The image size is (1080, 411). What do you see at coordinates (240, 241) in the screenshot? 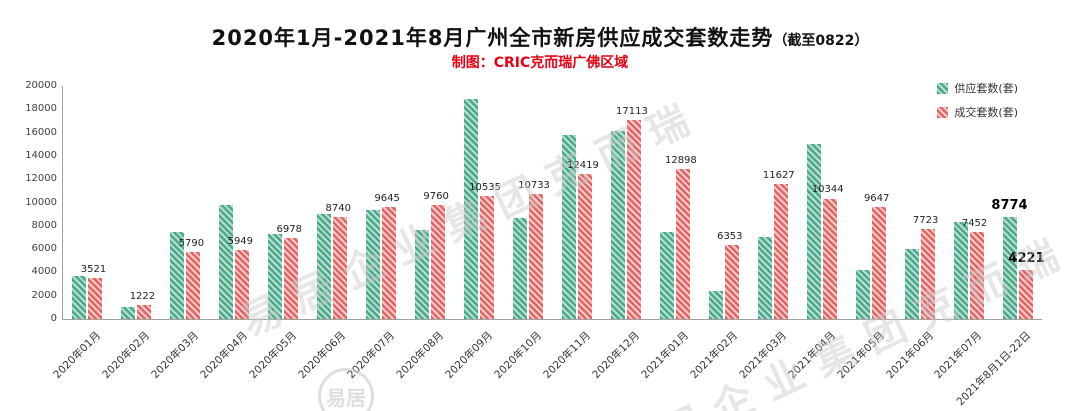
I see `bar-value-label: 5949` at bounding box center [240, 241].